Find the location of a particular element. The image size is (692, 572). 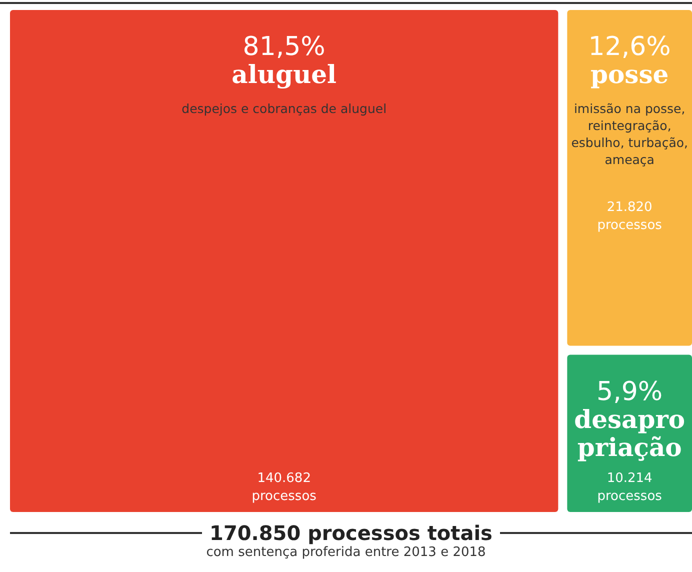

text: despejos e cobranças de aluguel is located at coordinates (284, 108).